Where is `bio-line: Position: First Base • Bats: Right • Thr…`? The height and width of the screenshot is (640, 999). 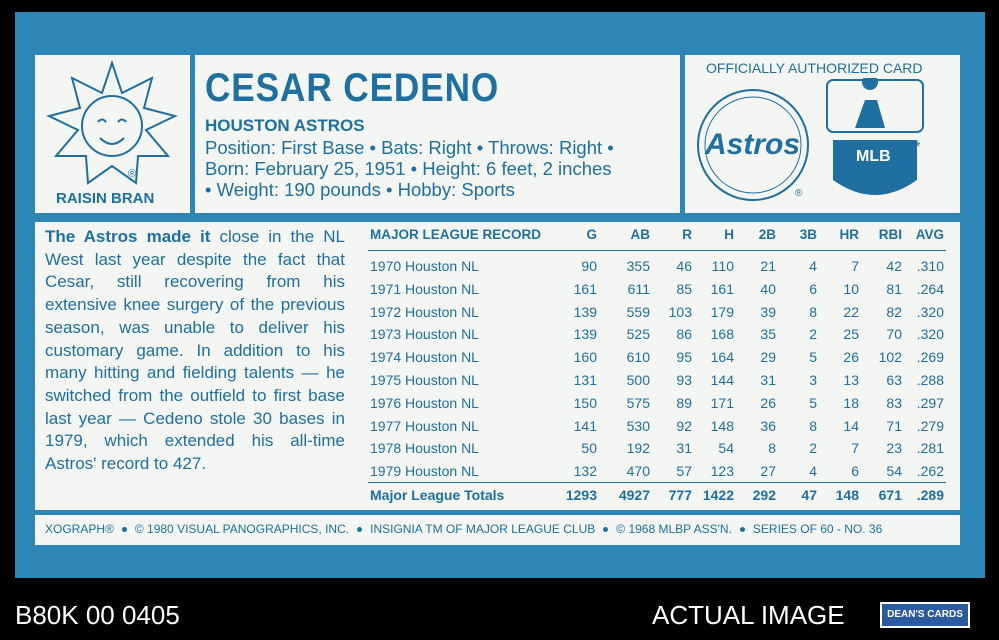
bio-line: Position: First Base • Bats: Right • Thr… is located at coordinates (409, 147).